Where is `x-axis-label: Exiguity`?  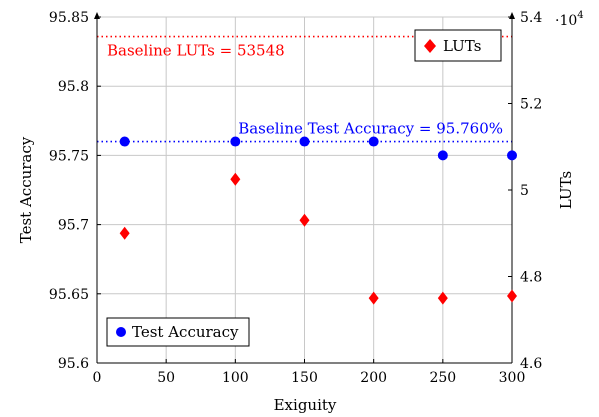 x-axis-label: Exiguity is located at coordinates (305, 405).